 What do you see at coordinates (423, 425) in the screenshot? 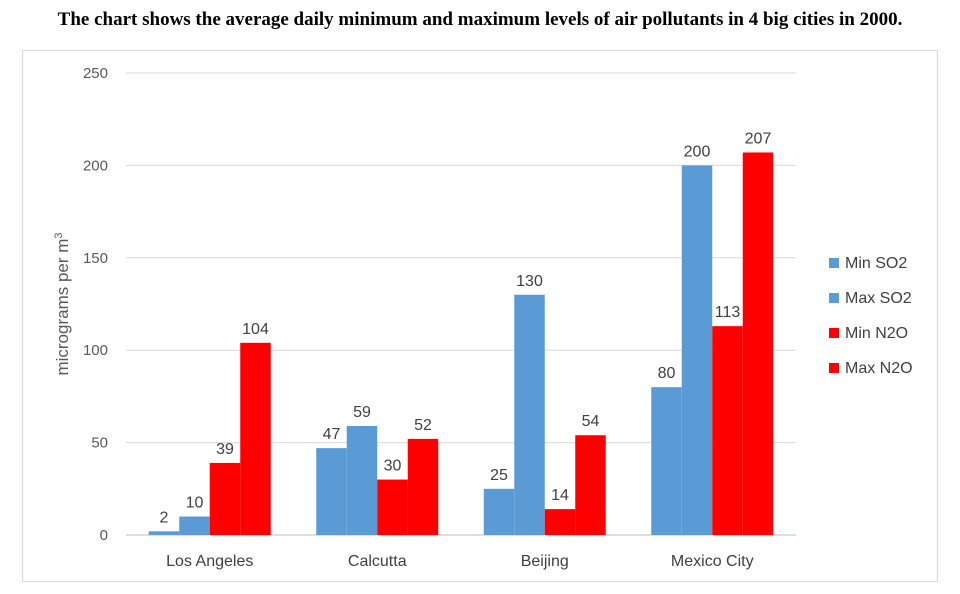
I see `data-label: 52` at bounding box center [423, 425].